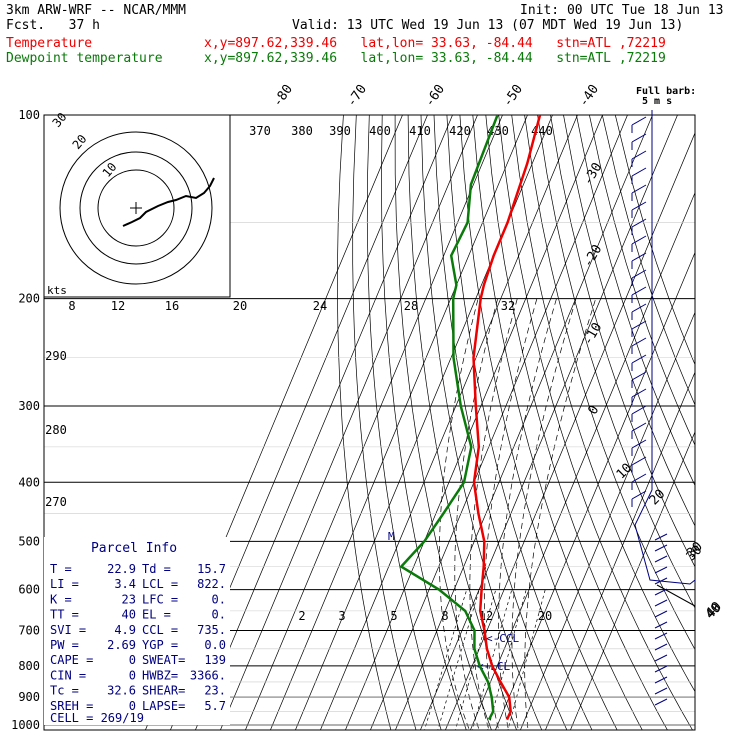 This screenshot has width=740, height=740. I want to click on parcel-value-right: 23., so click(215, 691).